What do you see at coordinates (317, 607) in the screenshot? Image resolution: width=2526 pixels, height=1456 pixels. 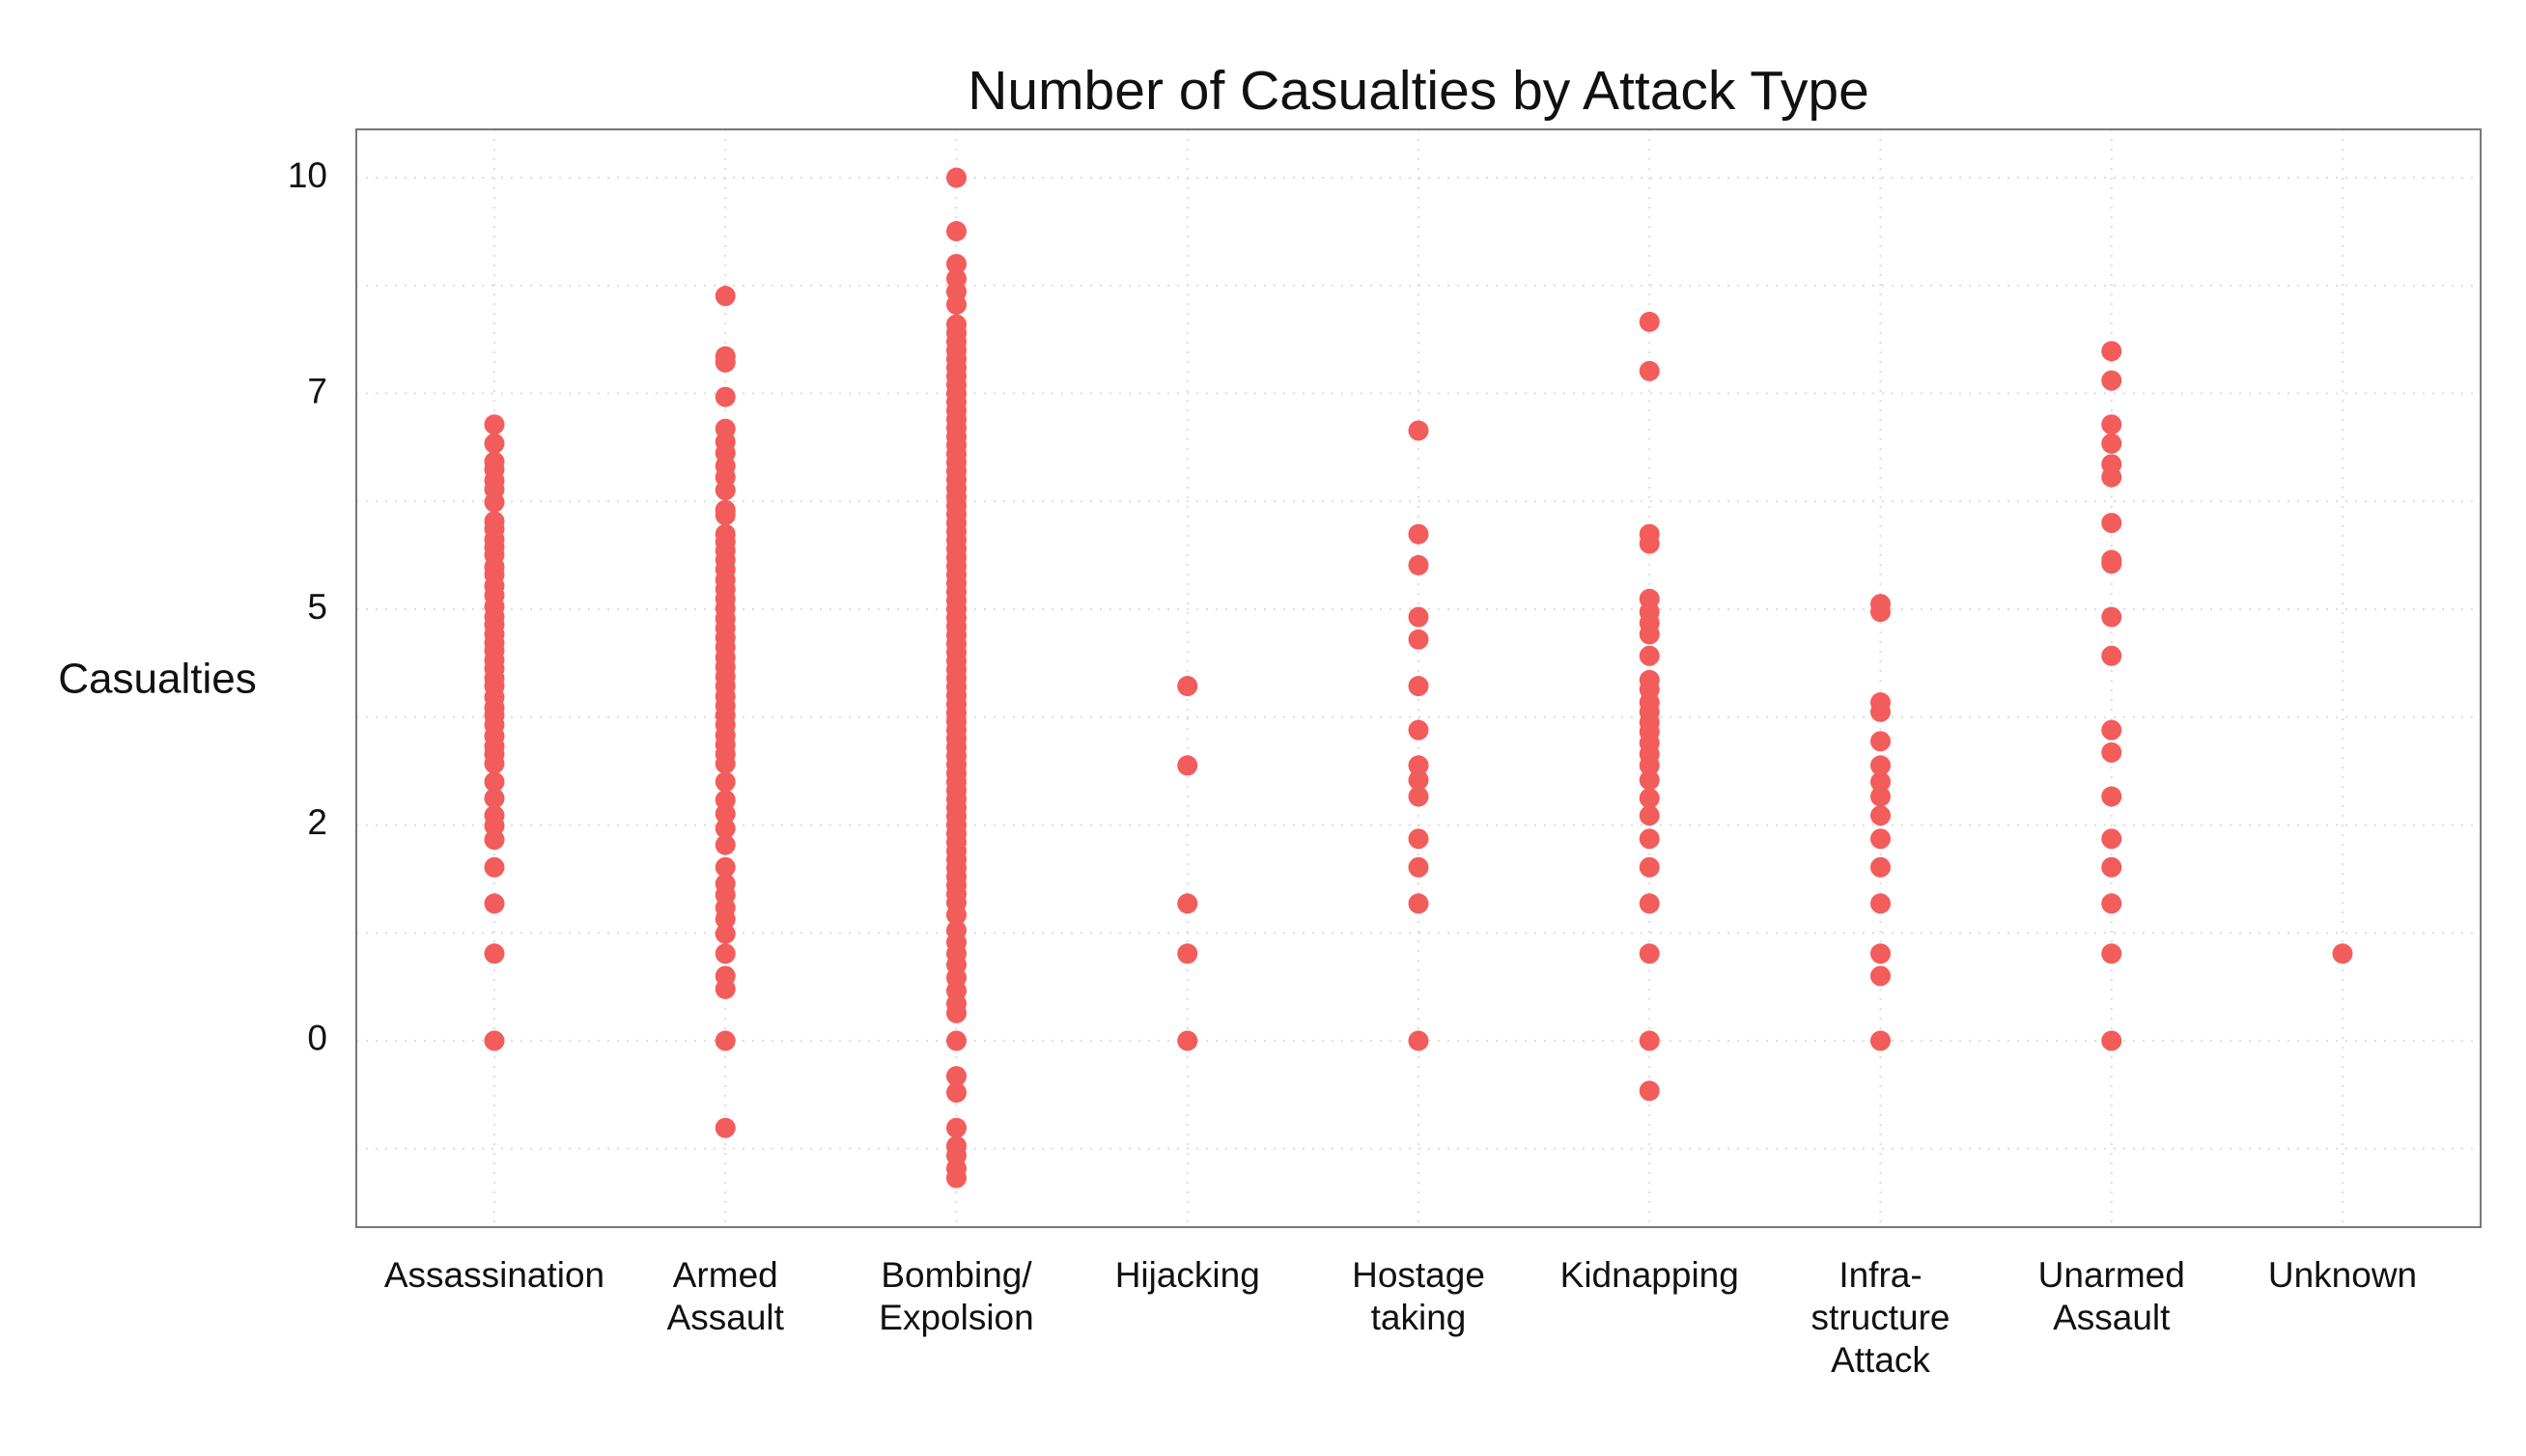 I see `y-tick-label: 5` at bounding box center [317, 607].